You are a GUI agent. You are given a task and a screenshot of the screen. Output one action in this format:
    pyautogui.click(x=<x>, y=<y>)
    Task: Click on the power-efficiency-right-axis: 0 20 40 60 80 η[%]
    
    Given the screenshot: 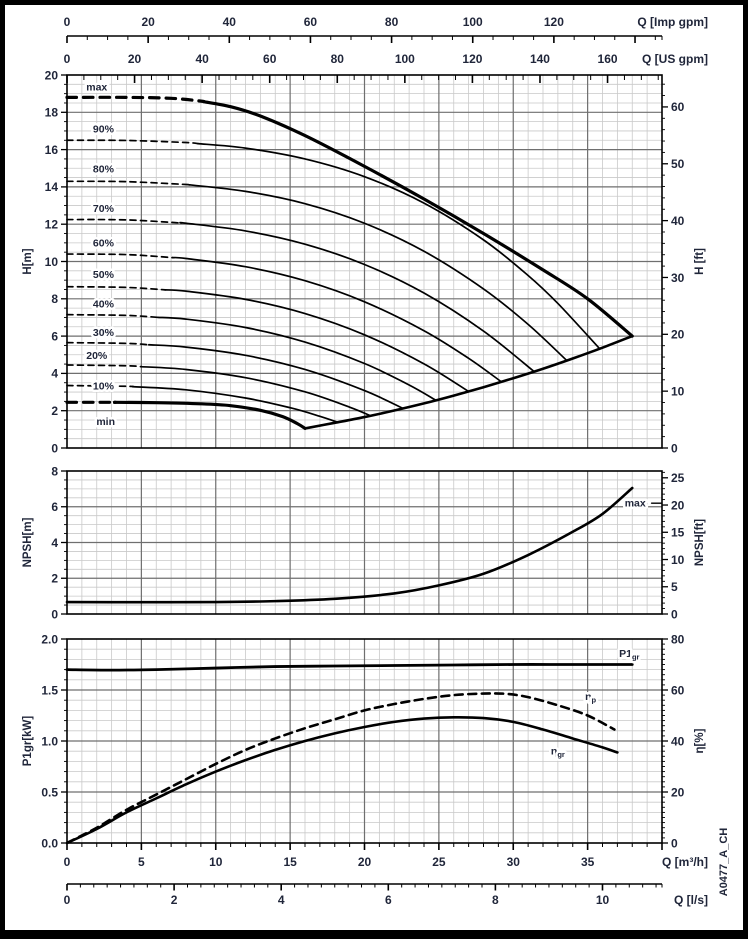 What is the action you would take?
    pyautogui.click(x=684, y=741)
    